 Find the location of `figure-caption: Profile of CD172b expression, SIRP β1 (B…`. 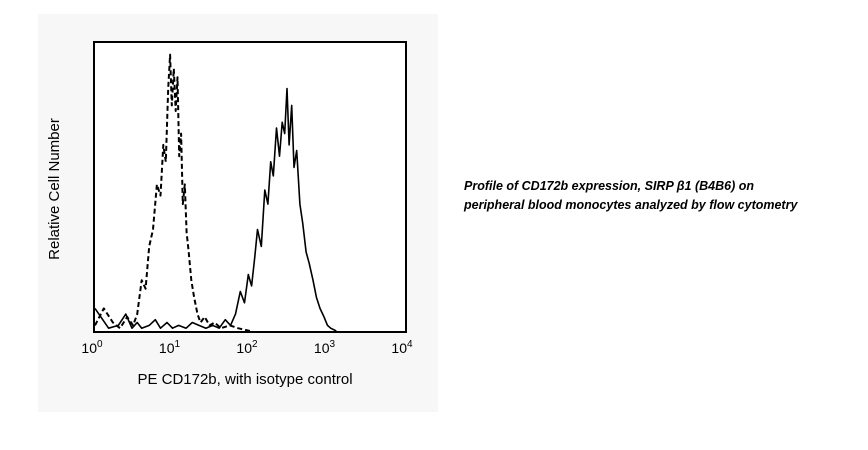

figure-caption: Profile of CD172b expression, SIRP β1 (B… is located at coordinates (659, 196).